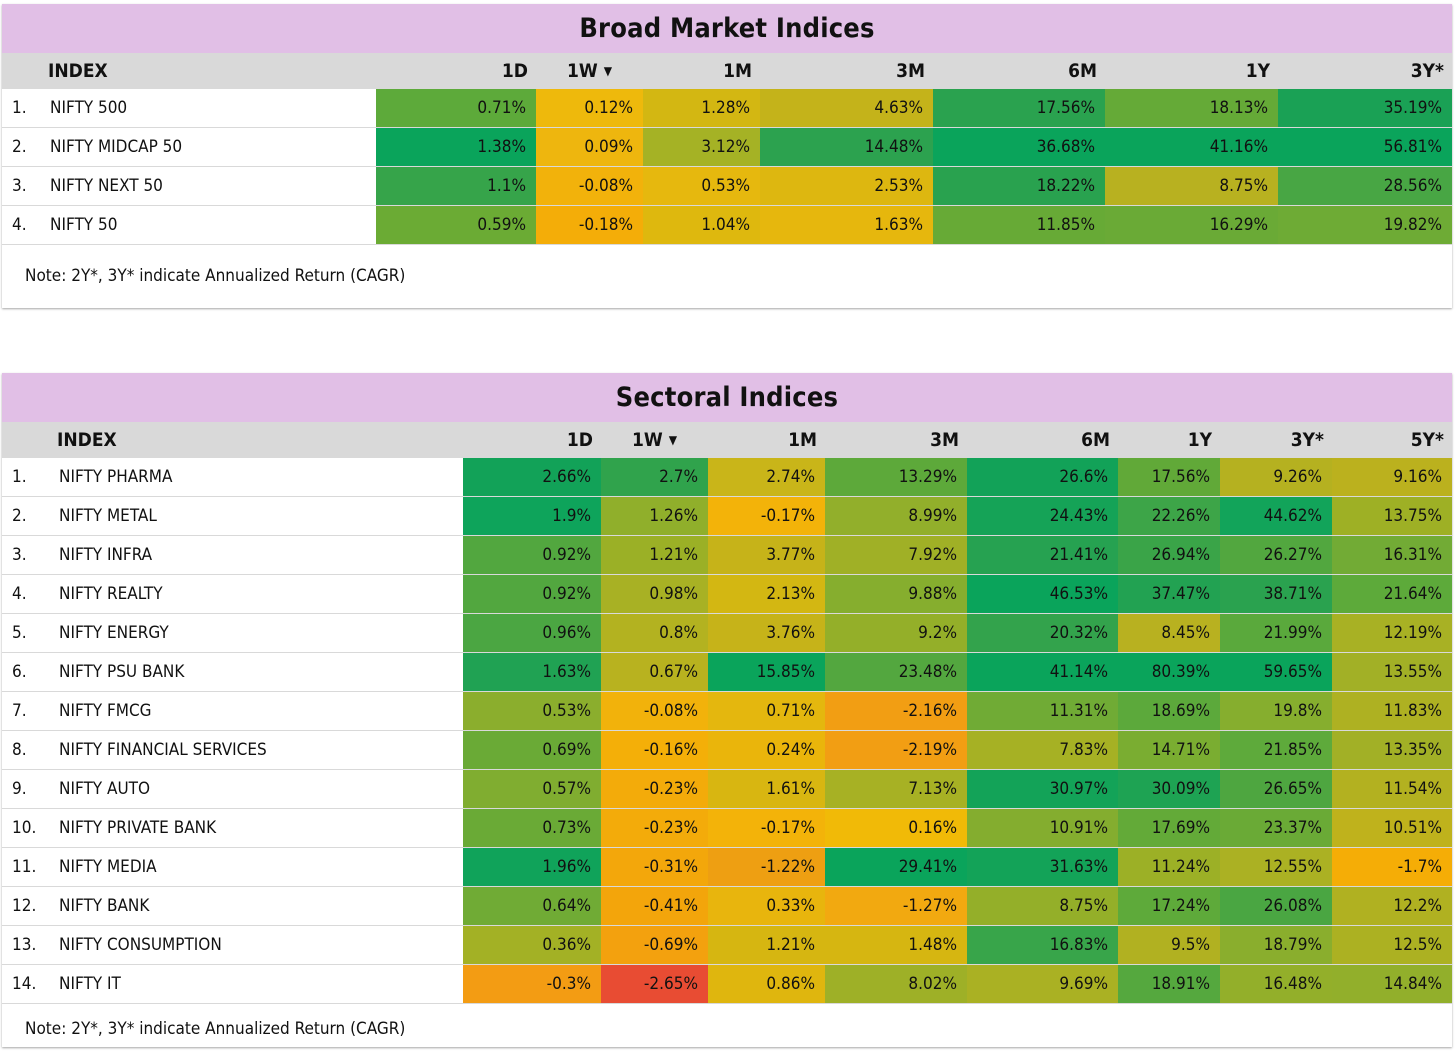 This screenshot has height=1054, width=1456. What do you see at coordinates (25, 633) in the screenshot?
I see `row-number: 5.` at bounding box center [25, 633].